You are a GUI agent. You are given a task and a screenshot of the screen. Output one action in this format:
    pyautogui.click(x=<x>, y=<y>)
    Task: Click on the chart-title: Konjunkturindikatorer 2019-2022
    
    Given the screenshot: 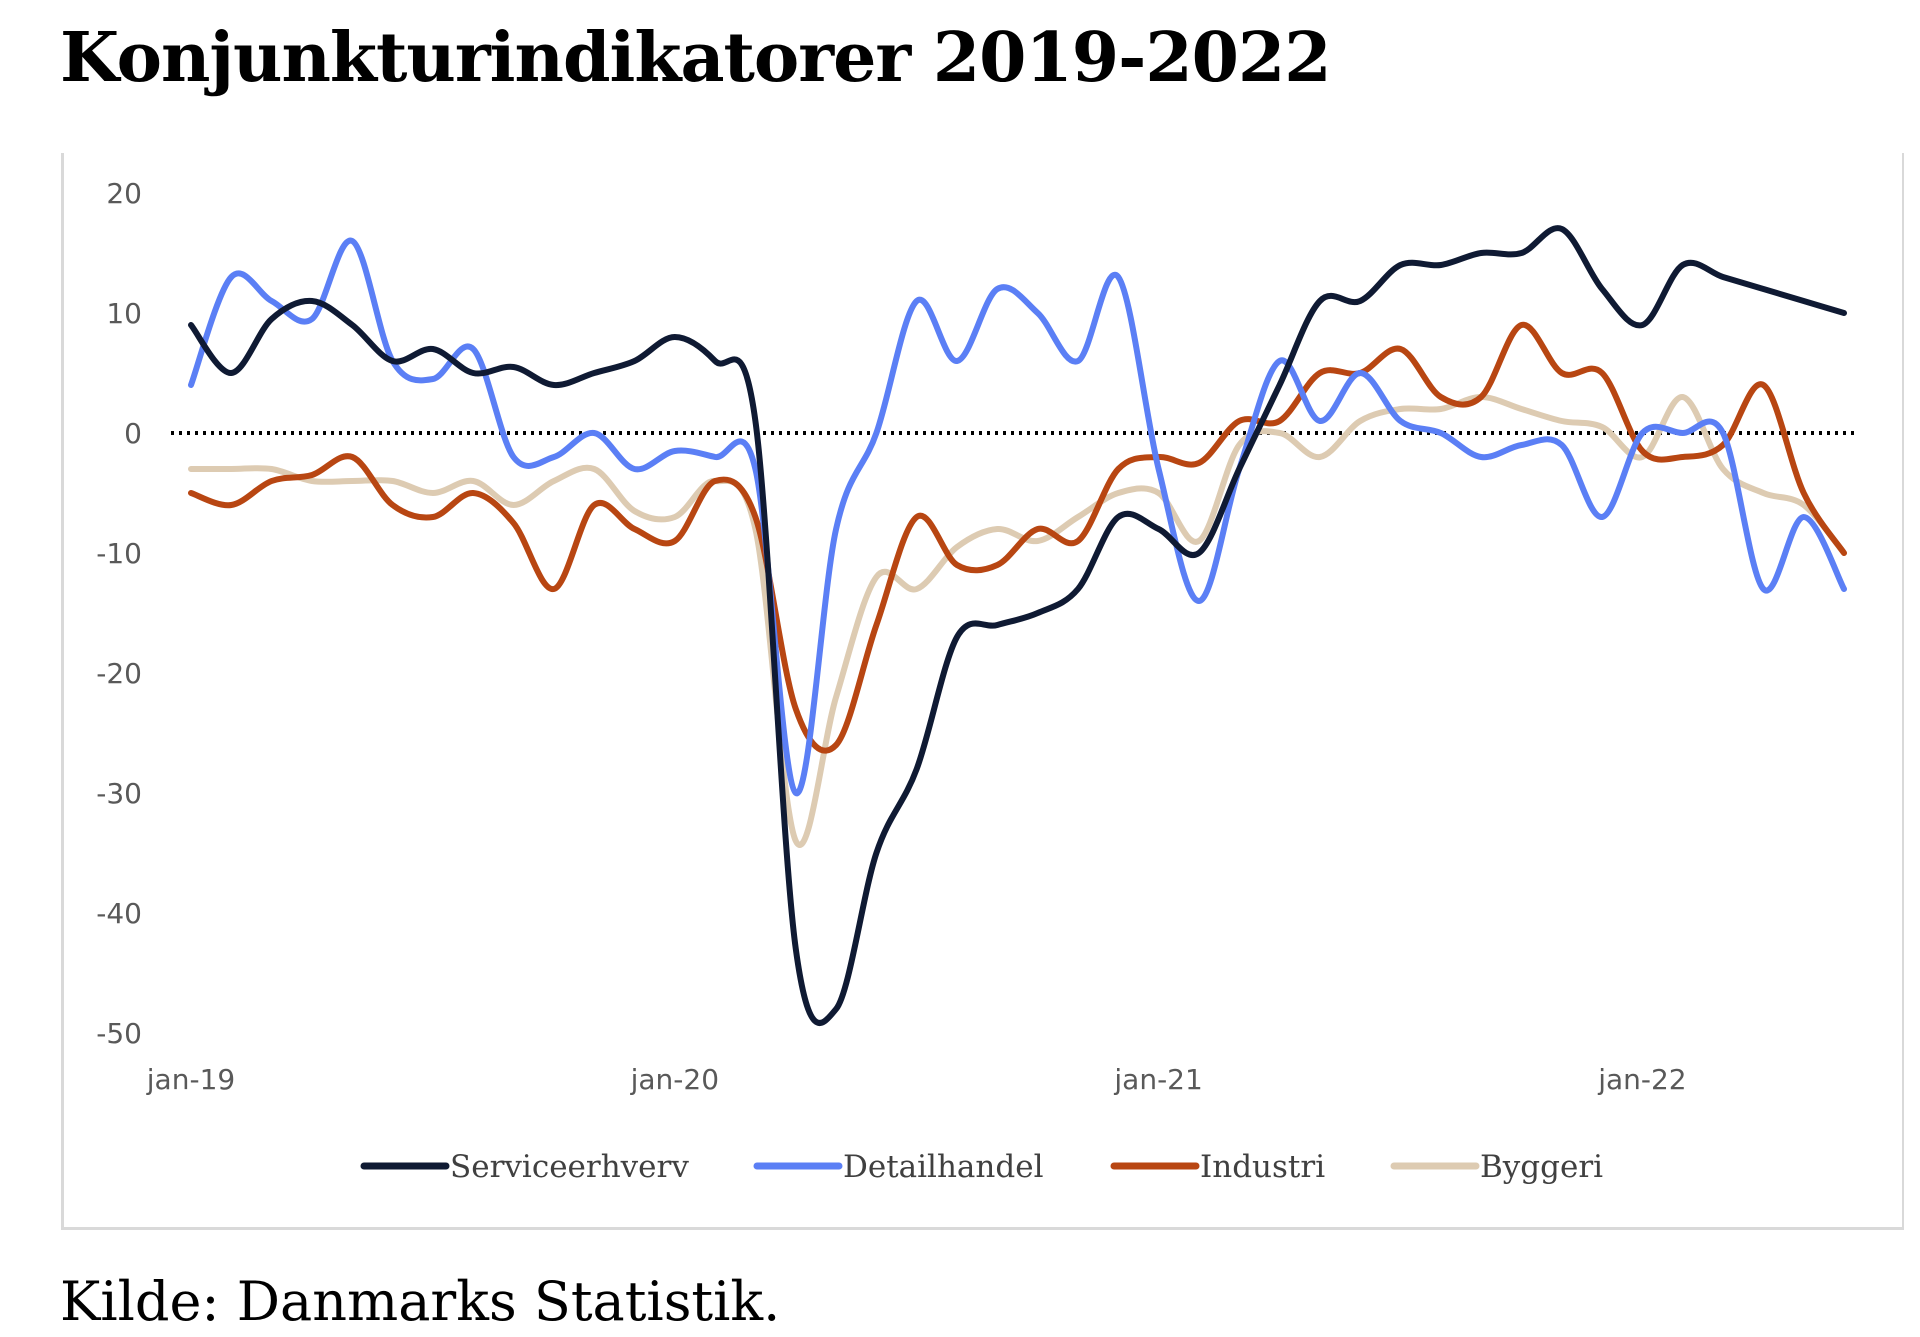 What is the action you would take?
    pyautogui.click(x=696, y=58)
    